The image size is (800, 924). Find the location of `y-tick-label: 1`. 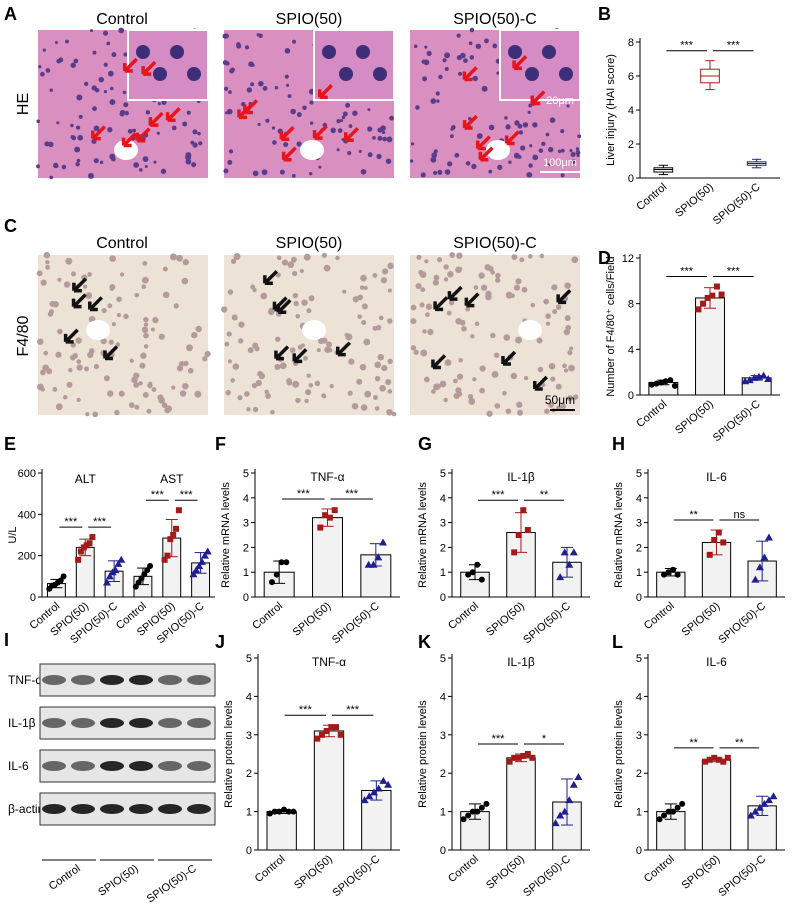

y-tick-label: 1 is located at coordinates (639, 813).